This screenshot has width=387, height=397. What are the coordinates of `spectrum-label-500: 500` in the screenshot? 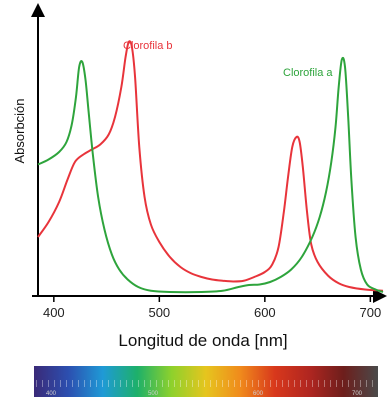 It's located at (153, 394).